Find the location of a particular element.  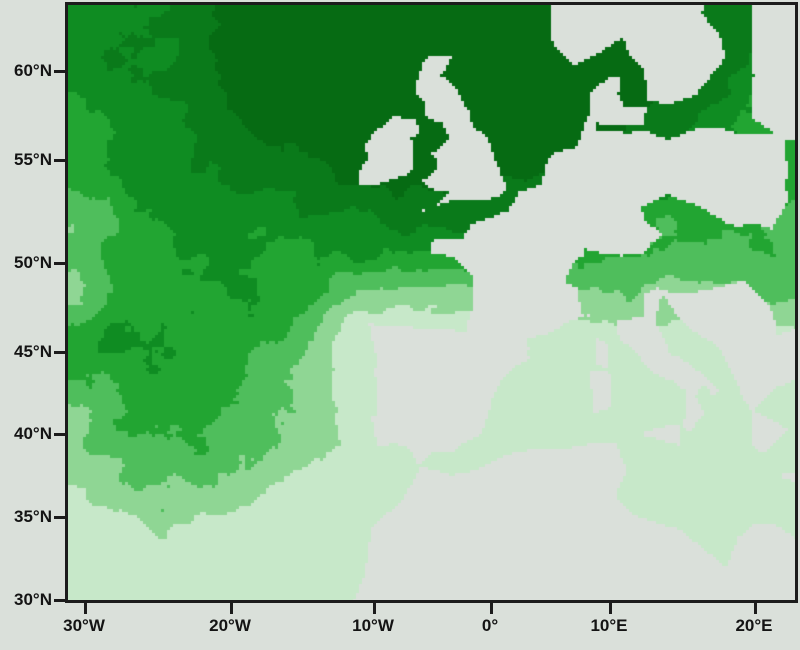

x-tick-label: 10°W is located at coordinates (373, 625).